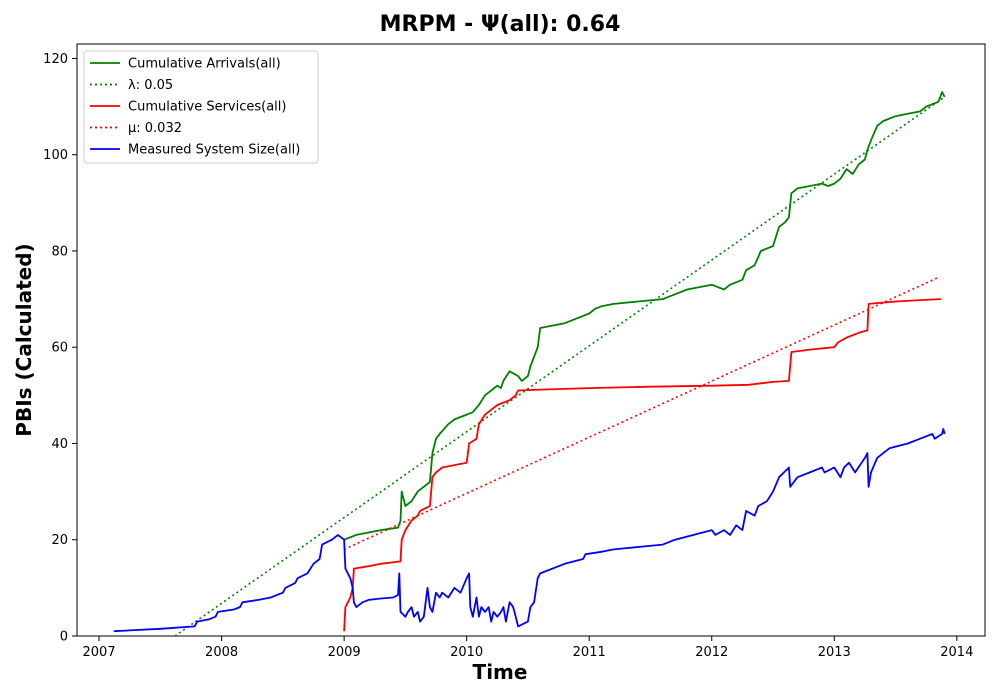  Describe the element at coordinates (155, 128) in the screenshot. I see `legend-label: μ: 0.032` at that location.